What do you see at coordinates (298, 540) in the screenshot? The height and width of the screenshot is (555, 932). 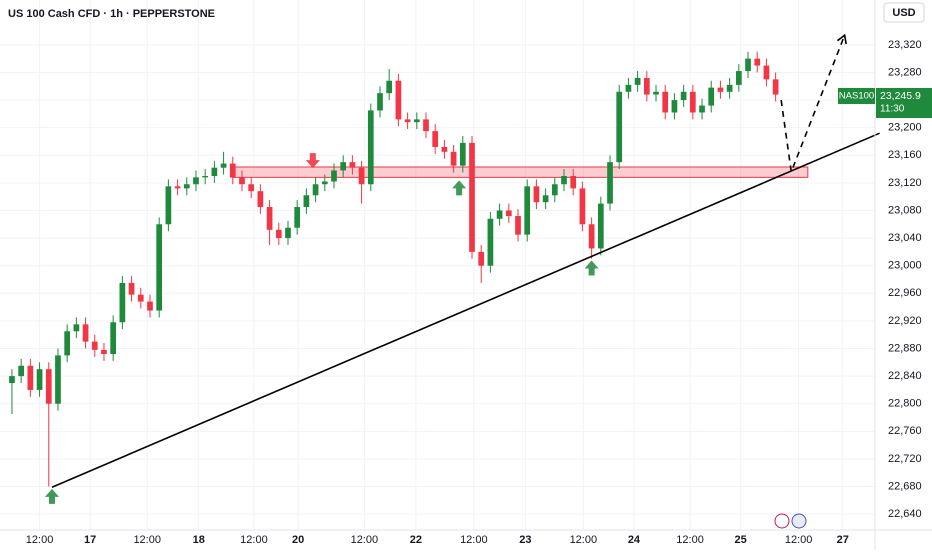 I see `x-tick-label: 20` at bounding box center [298, 540].